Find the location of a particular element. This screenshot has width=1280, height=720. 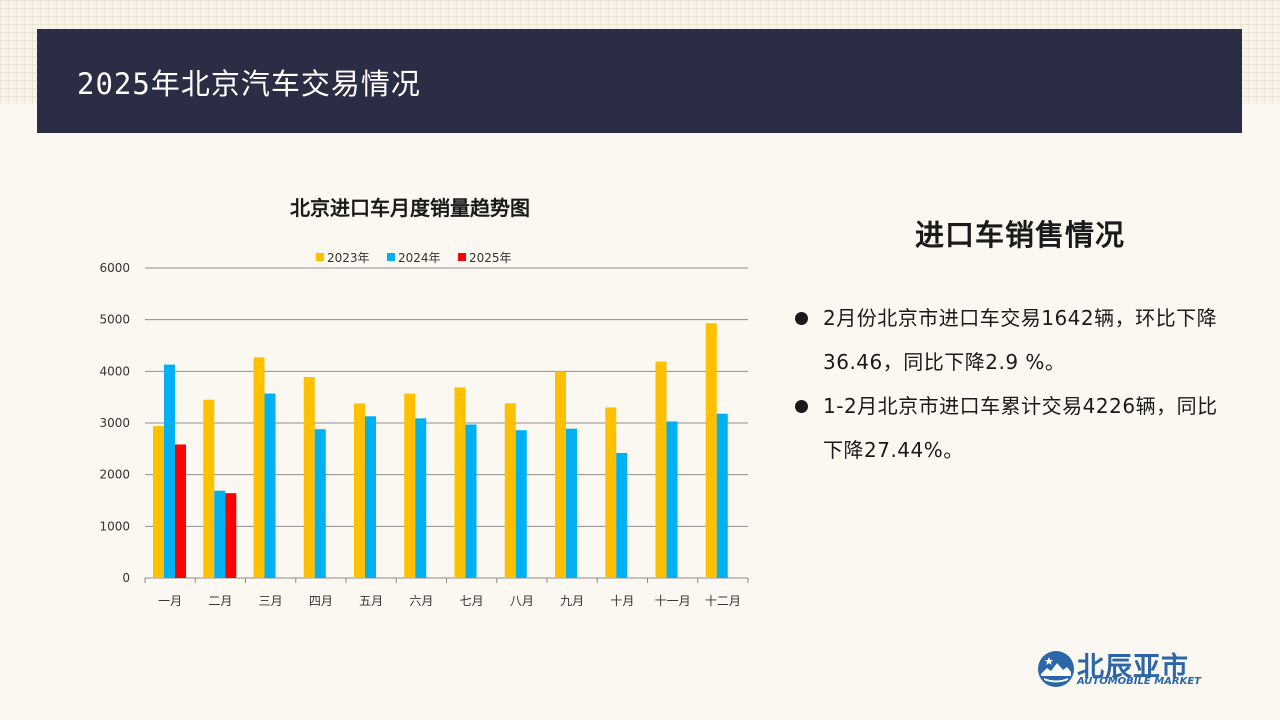

x-tick-label: 十二月 is located at coordinates (723, 601).